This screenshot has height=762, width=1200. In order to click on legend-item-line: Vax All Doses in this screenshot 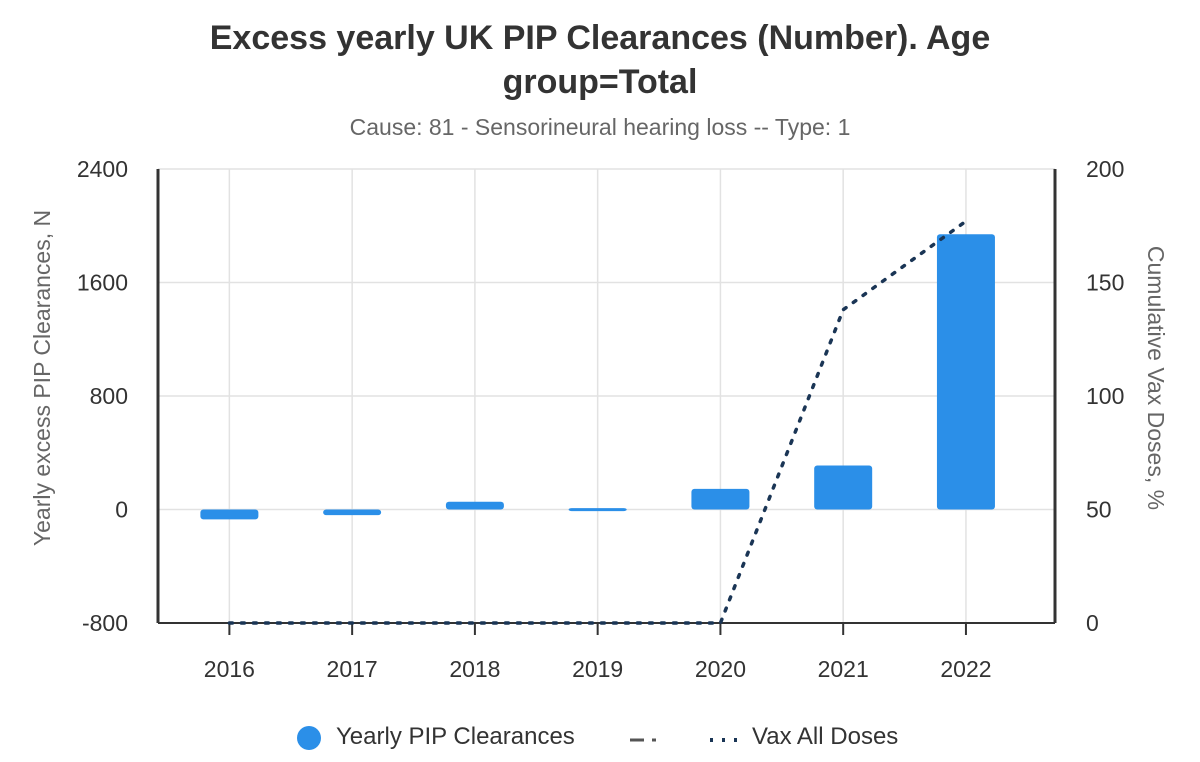, I will do `click(803, 737)`.